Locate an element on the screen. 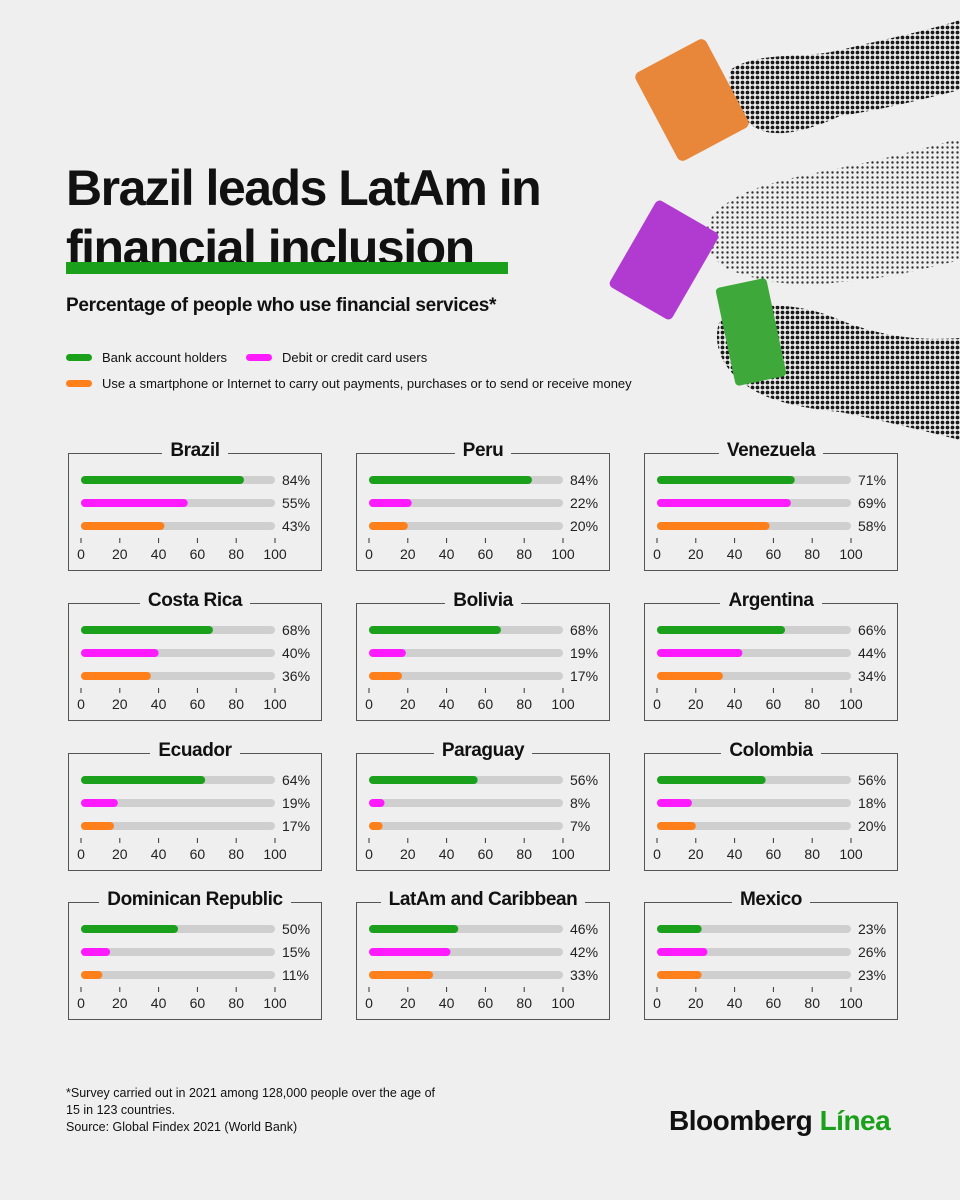  chart-panel-brazil: Brazil 84% 55% 43% 0 20 40 60 80 100 is located at coordinates (195, 505).